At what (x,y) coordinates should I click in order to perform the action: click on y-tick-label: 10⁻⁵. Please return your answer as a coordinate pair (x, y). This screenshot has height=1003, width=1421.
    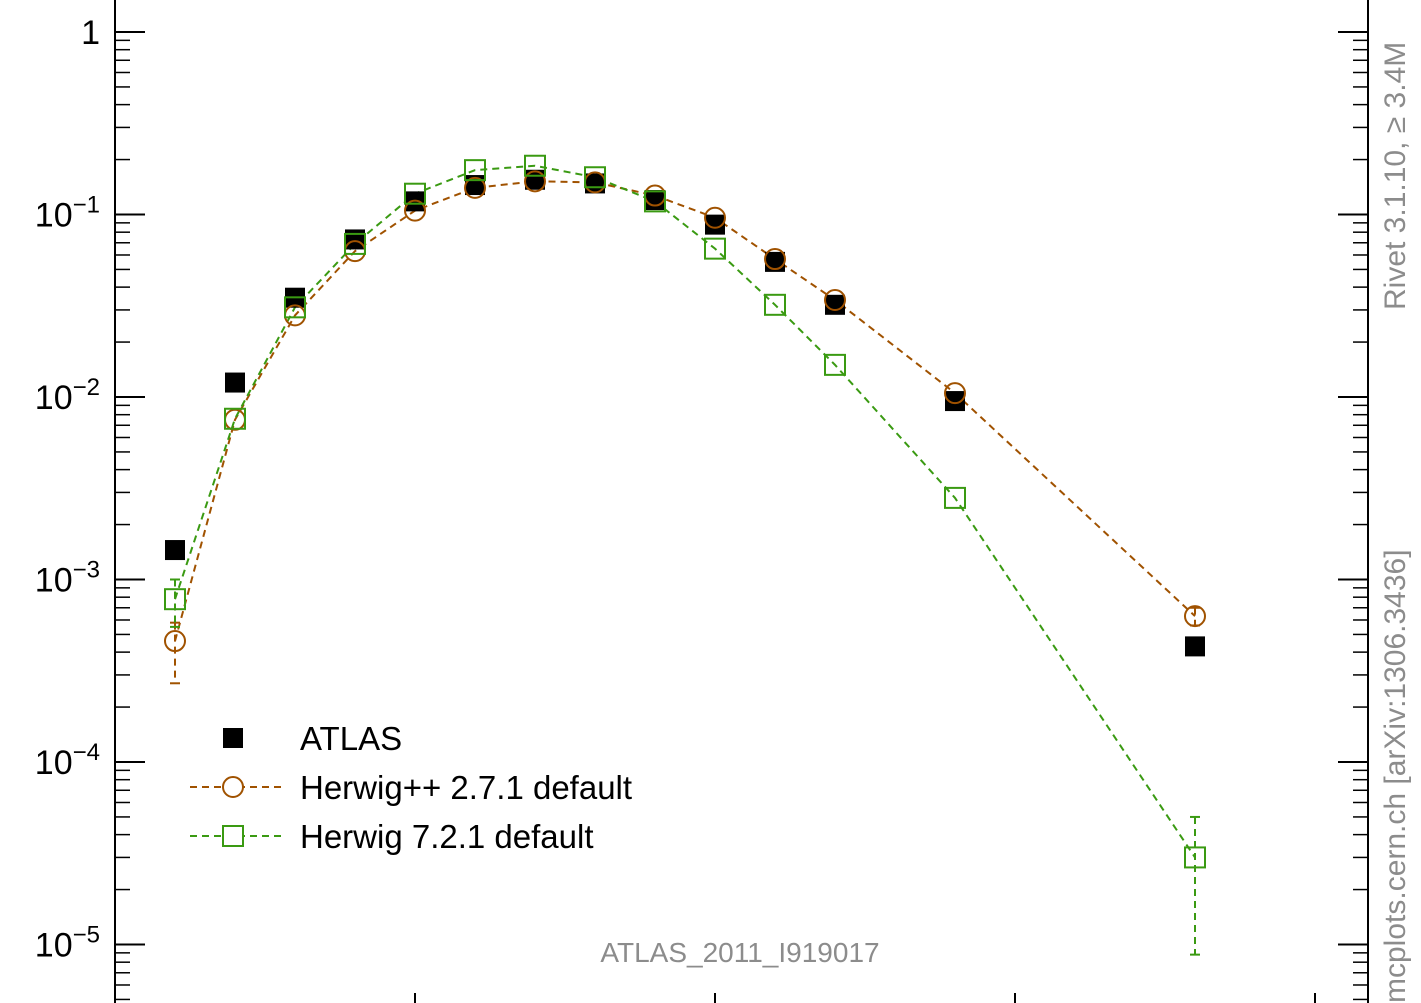
    Looking at the image, I should click on (67, 943).